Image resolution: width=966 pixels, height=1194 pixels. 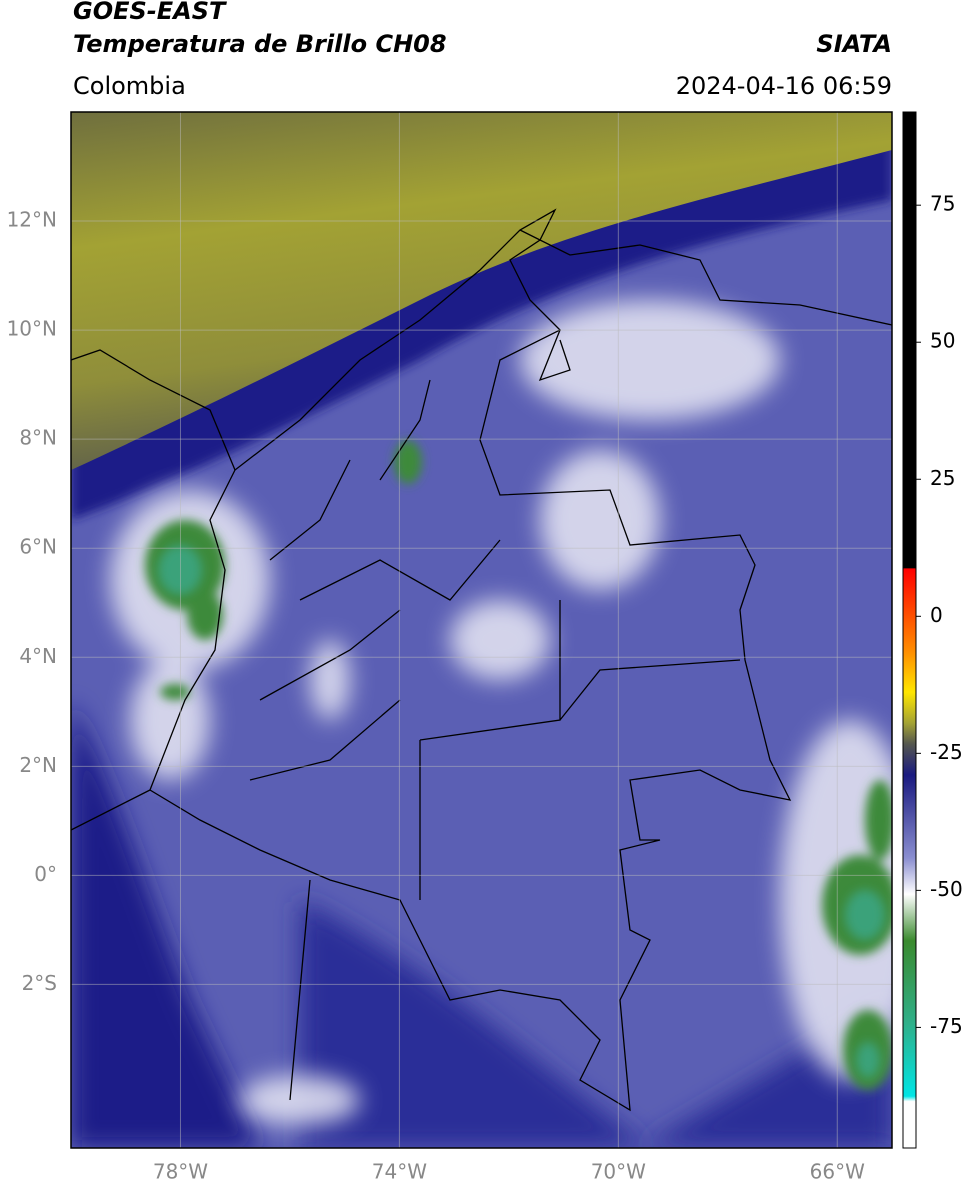 What do you see at coordinates (618, 1172) in the screenshot?
I see `lon-tick-label: 70°W` at bounding box center [618, 1172].